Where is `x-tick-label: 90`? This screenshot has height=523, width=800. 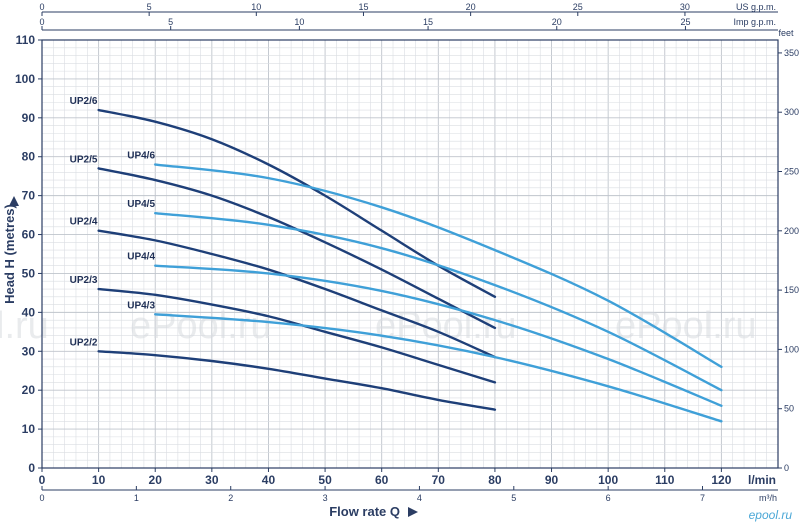
x-tick-label: 90 is located at coordinates (552, 480).